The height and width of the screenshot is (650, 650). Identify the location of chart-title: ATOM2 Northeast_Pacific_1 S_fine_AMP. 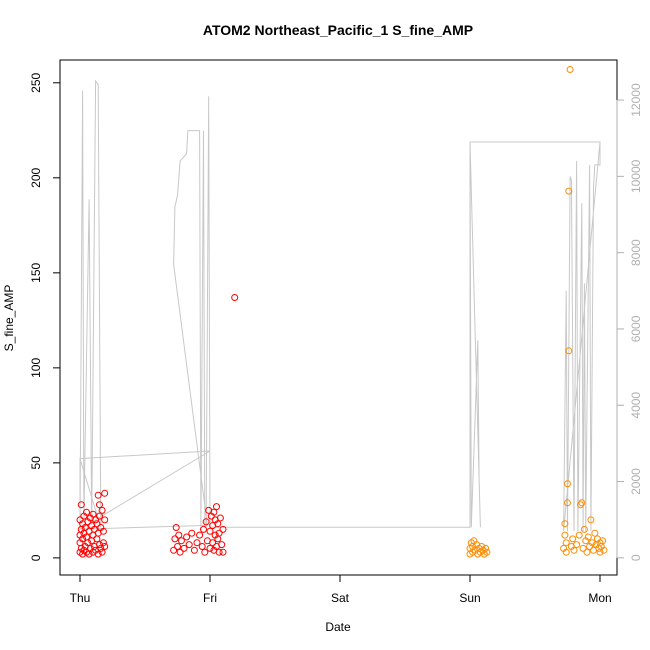
(338, 30).